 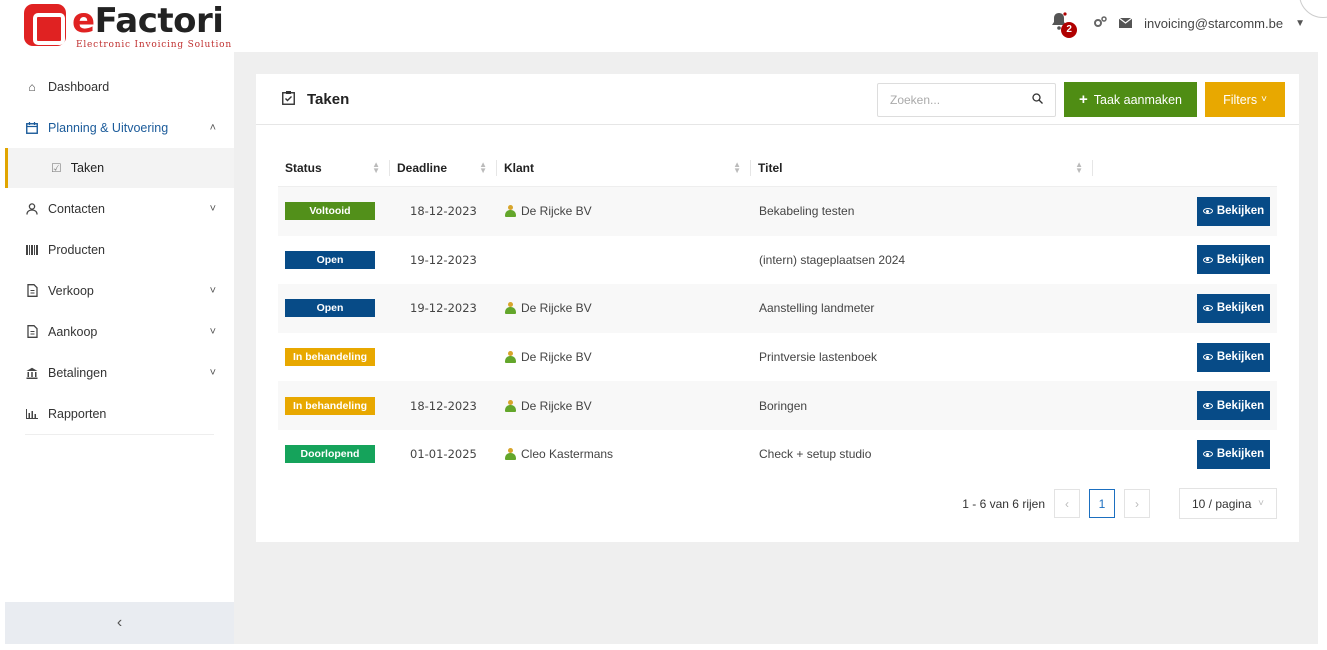 I want to click on column-header-status: Status ▲ ▼, so click(x=334, y=167).